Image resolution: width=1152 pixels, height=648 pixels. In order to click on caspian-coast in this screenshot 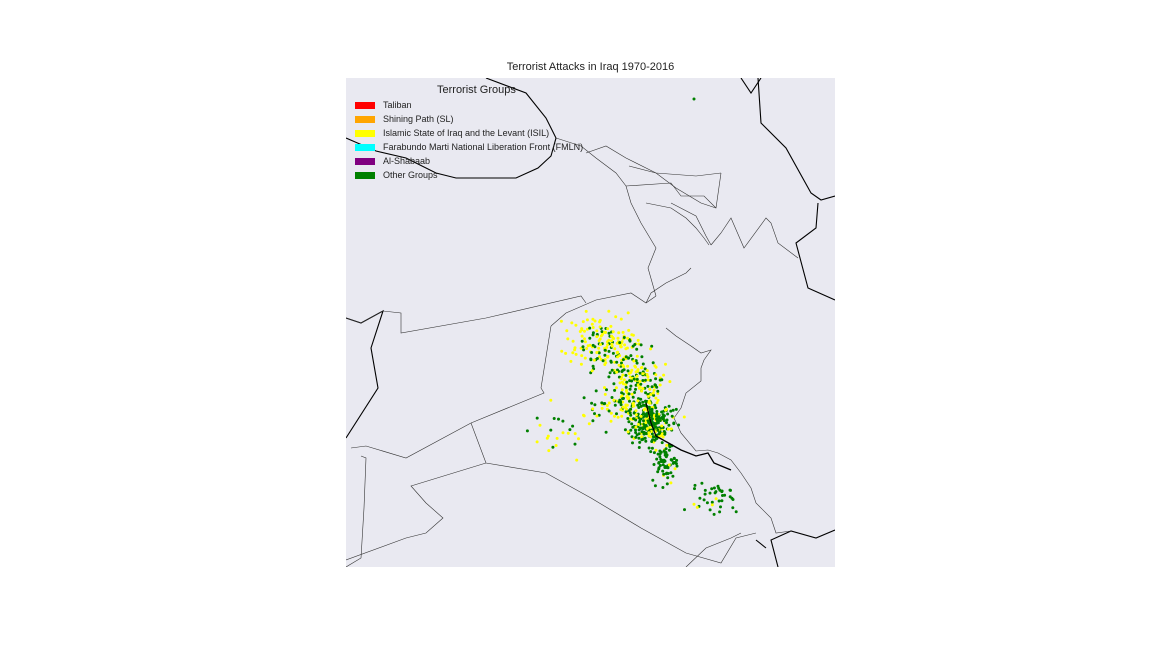, I will do `click(796, 139)`.